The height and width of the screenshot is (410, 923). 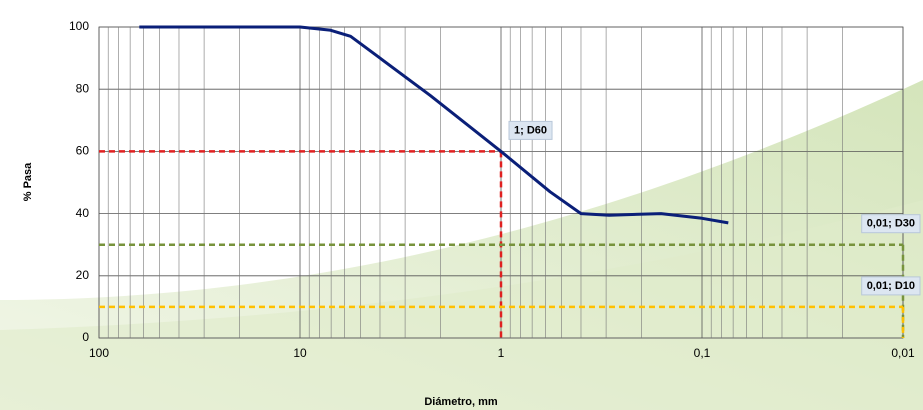 I want to click on y-axis-title: % Pasa, so click(x=28, y=181).